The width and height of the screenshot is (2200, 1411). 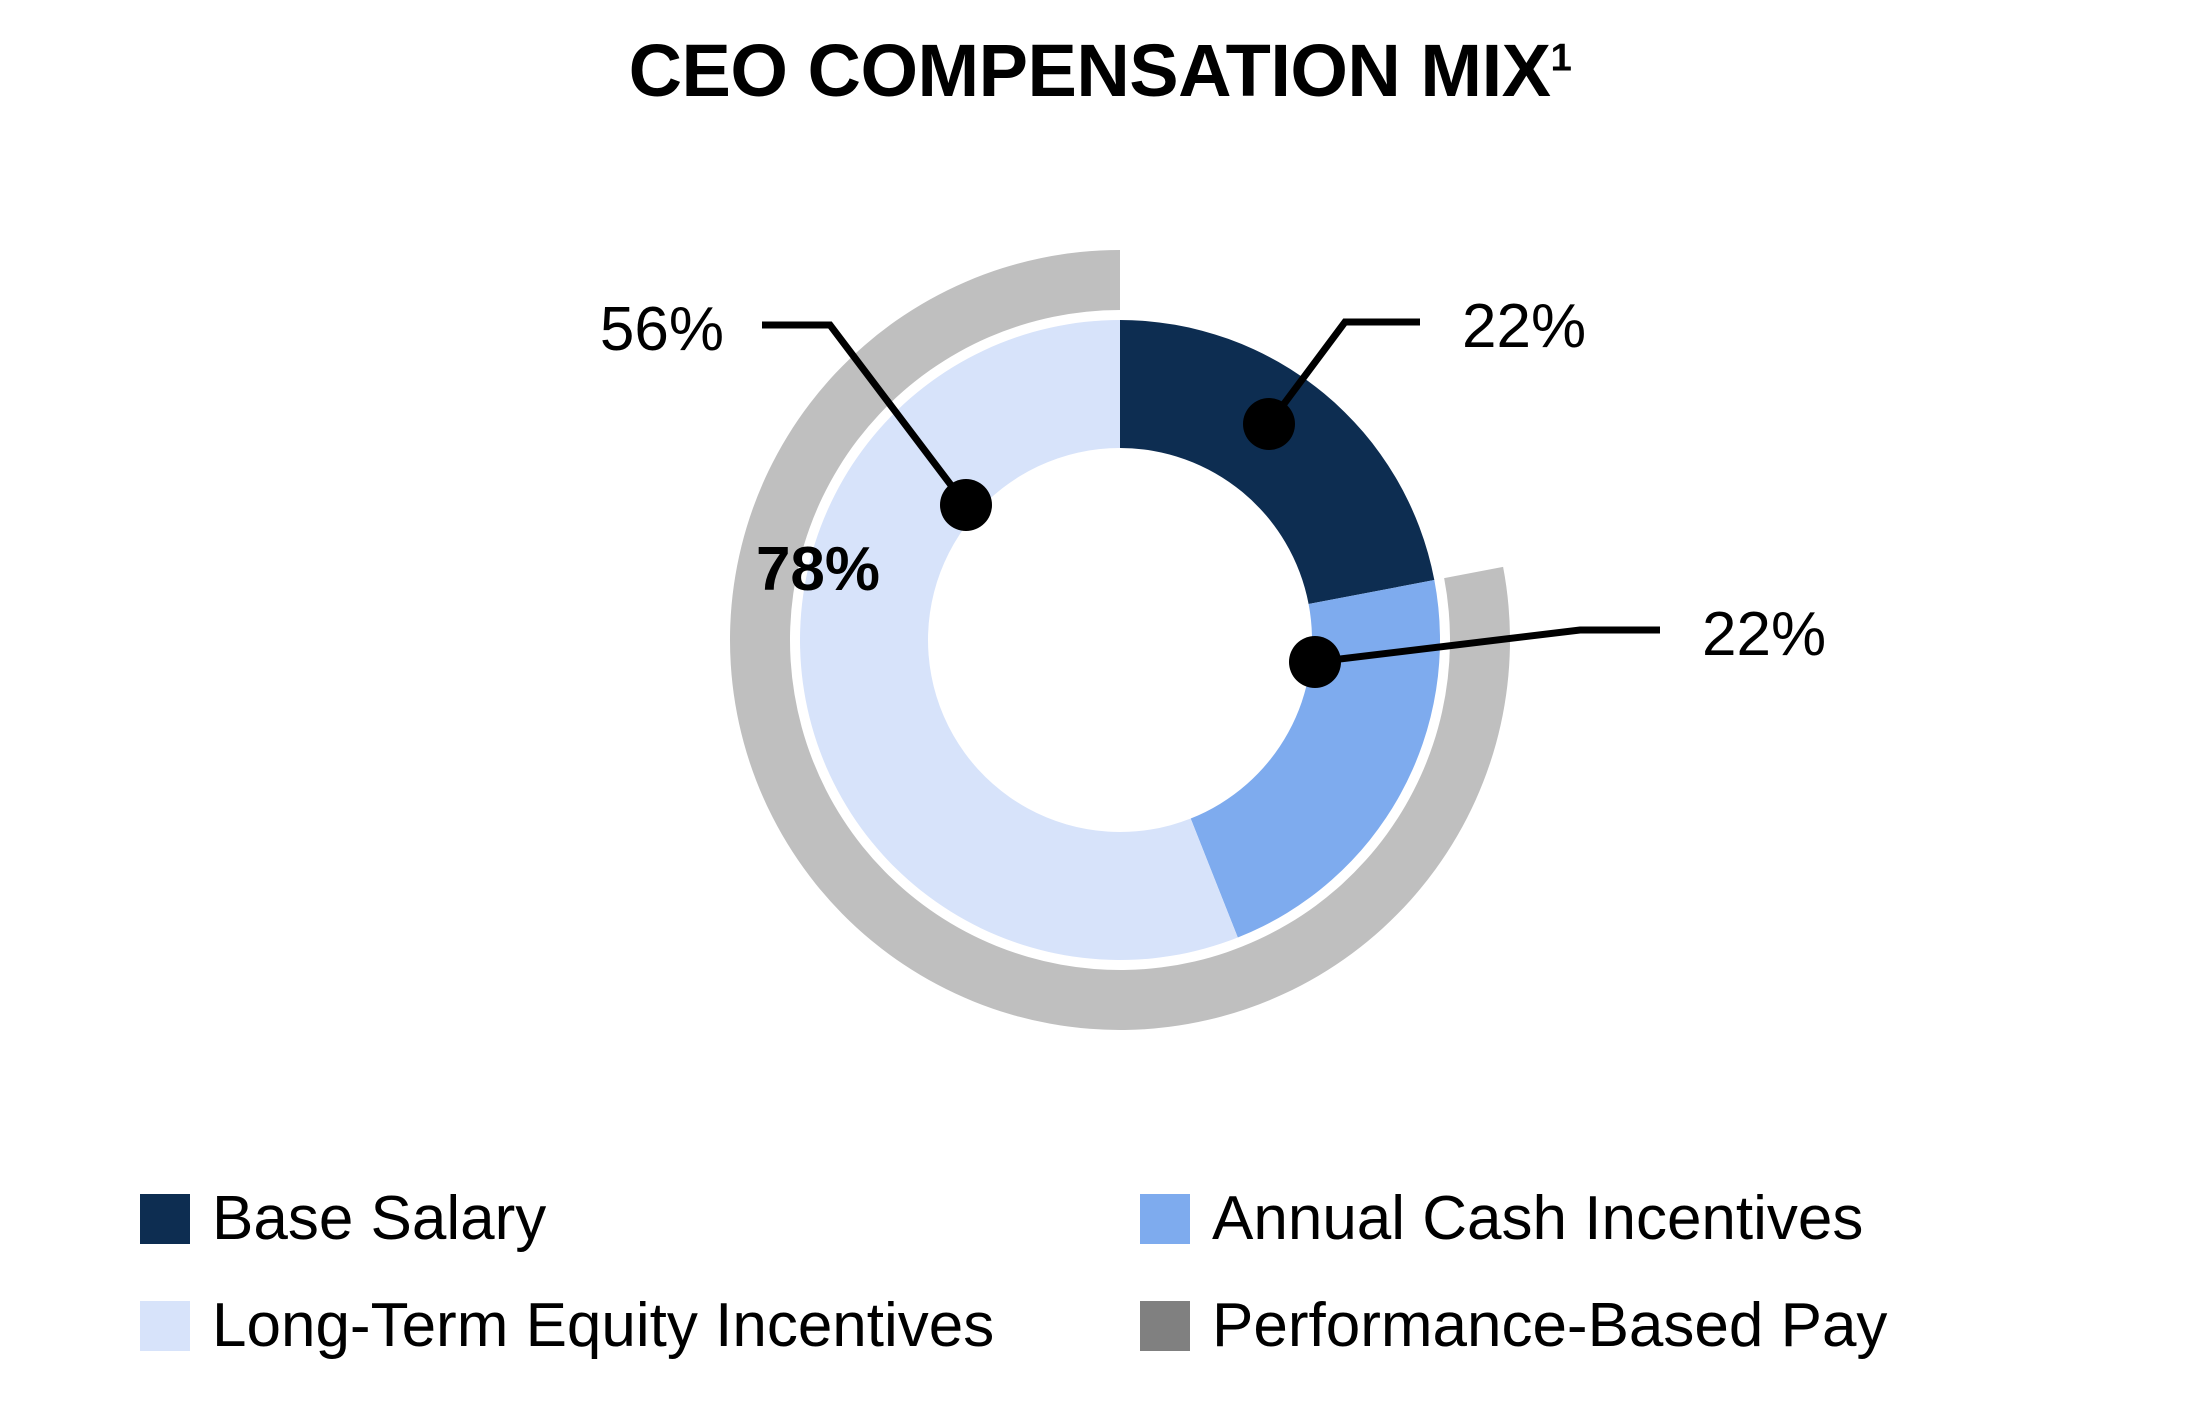 I want to click on callout-leader-long-term-equity-incentives, so click(x=865, y=414).